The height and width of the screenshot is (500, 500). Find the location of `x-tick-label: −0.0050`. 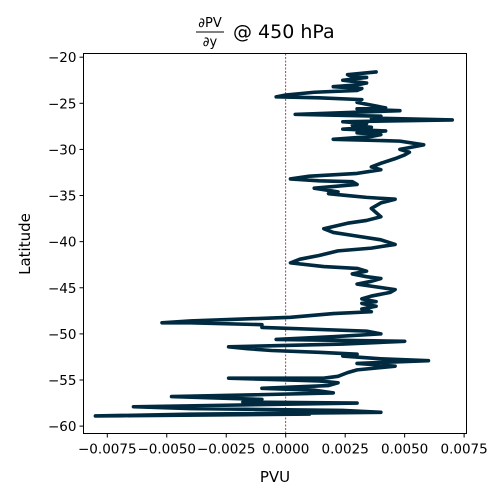

x-tick-label: −0.0050 is located at coordinates (166, 450).